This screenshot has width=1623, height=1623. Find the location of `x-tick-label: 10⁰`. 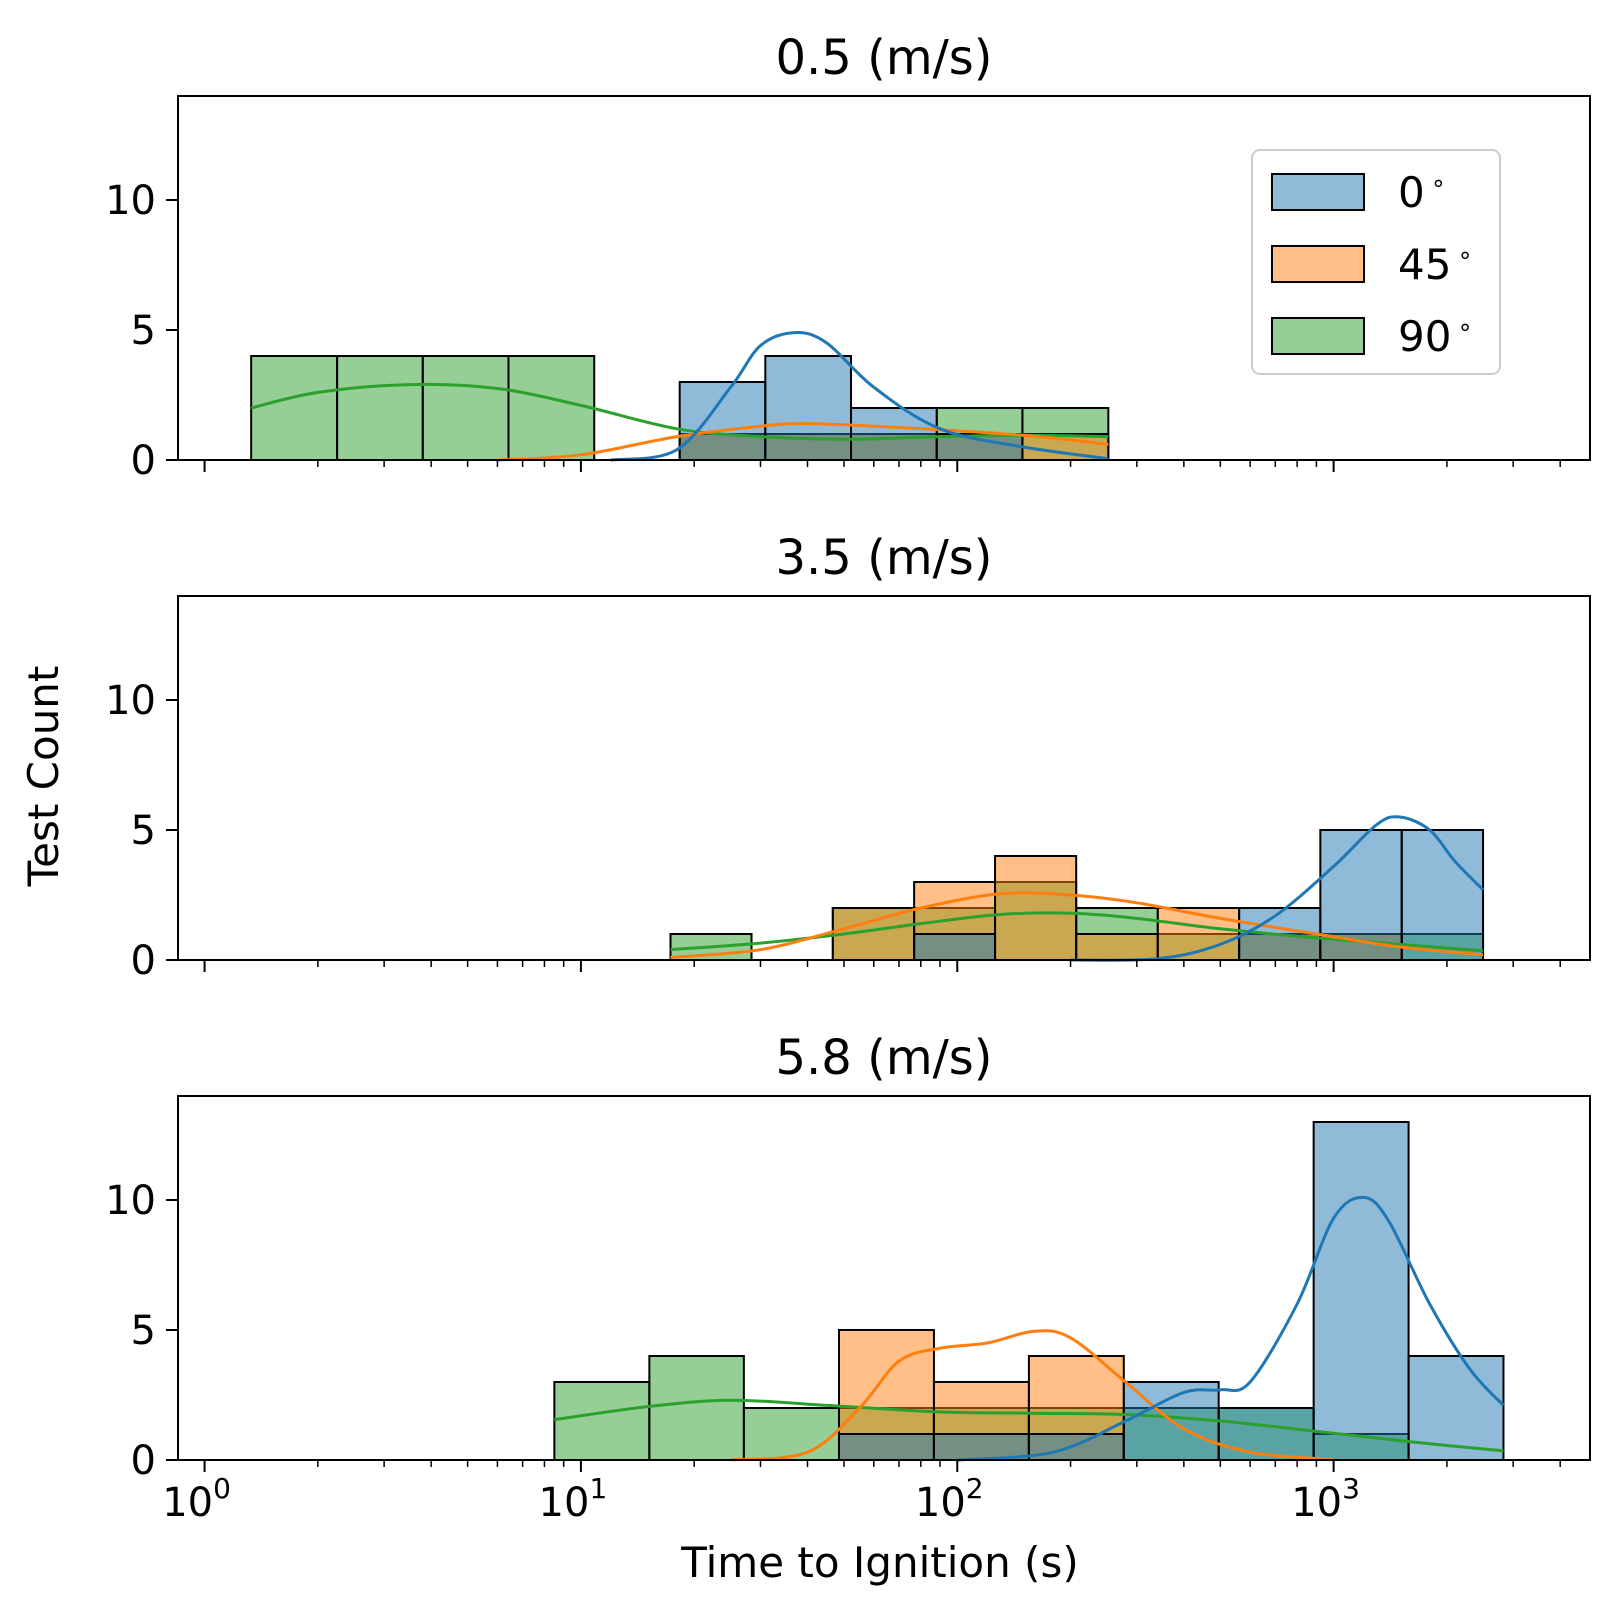

x-tick-label: 10⁰ is located at coordinates (196, 1499).